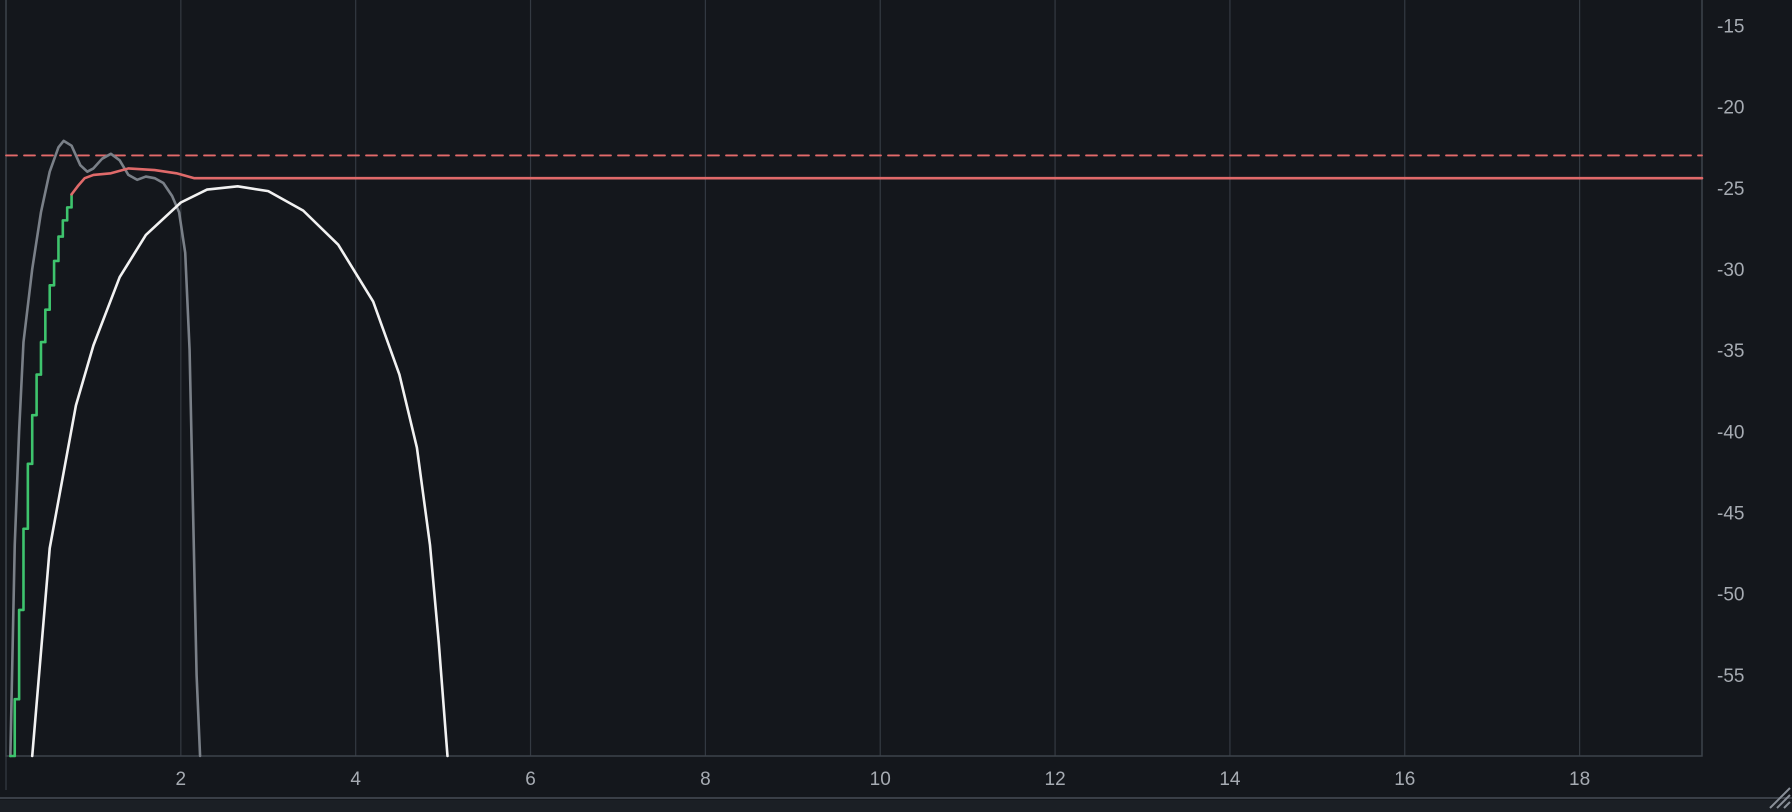 The width and height of the screenshot is (1792, 812). I want to click on x-tick-label: 16, so click(1404, 779).